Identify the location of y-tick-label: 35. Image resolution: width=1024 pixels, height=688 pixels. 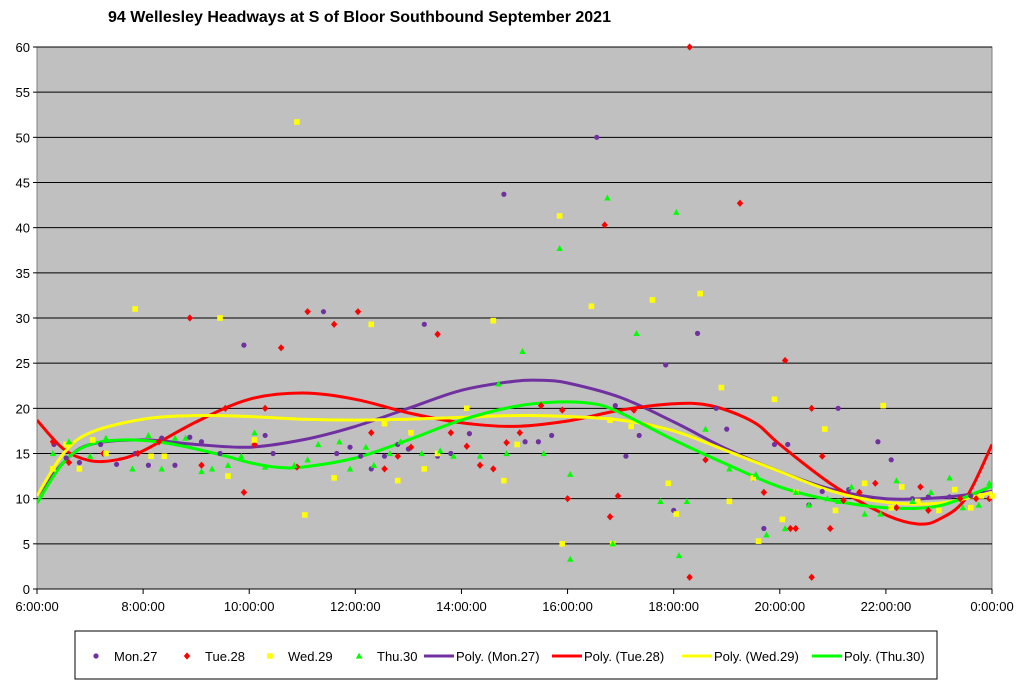
(23, 273).